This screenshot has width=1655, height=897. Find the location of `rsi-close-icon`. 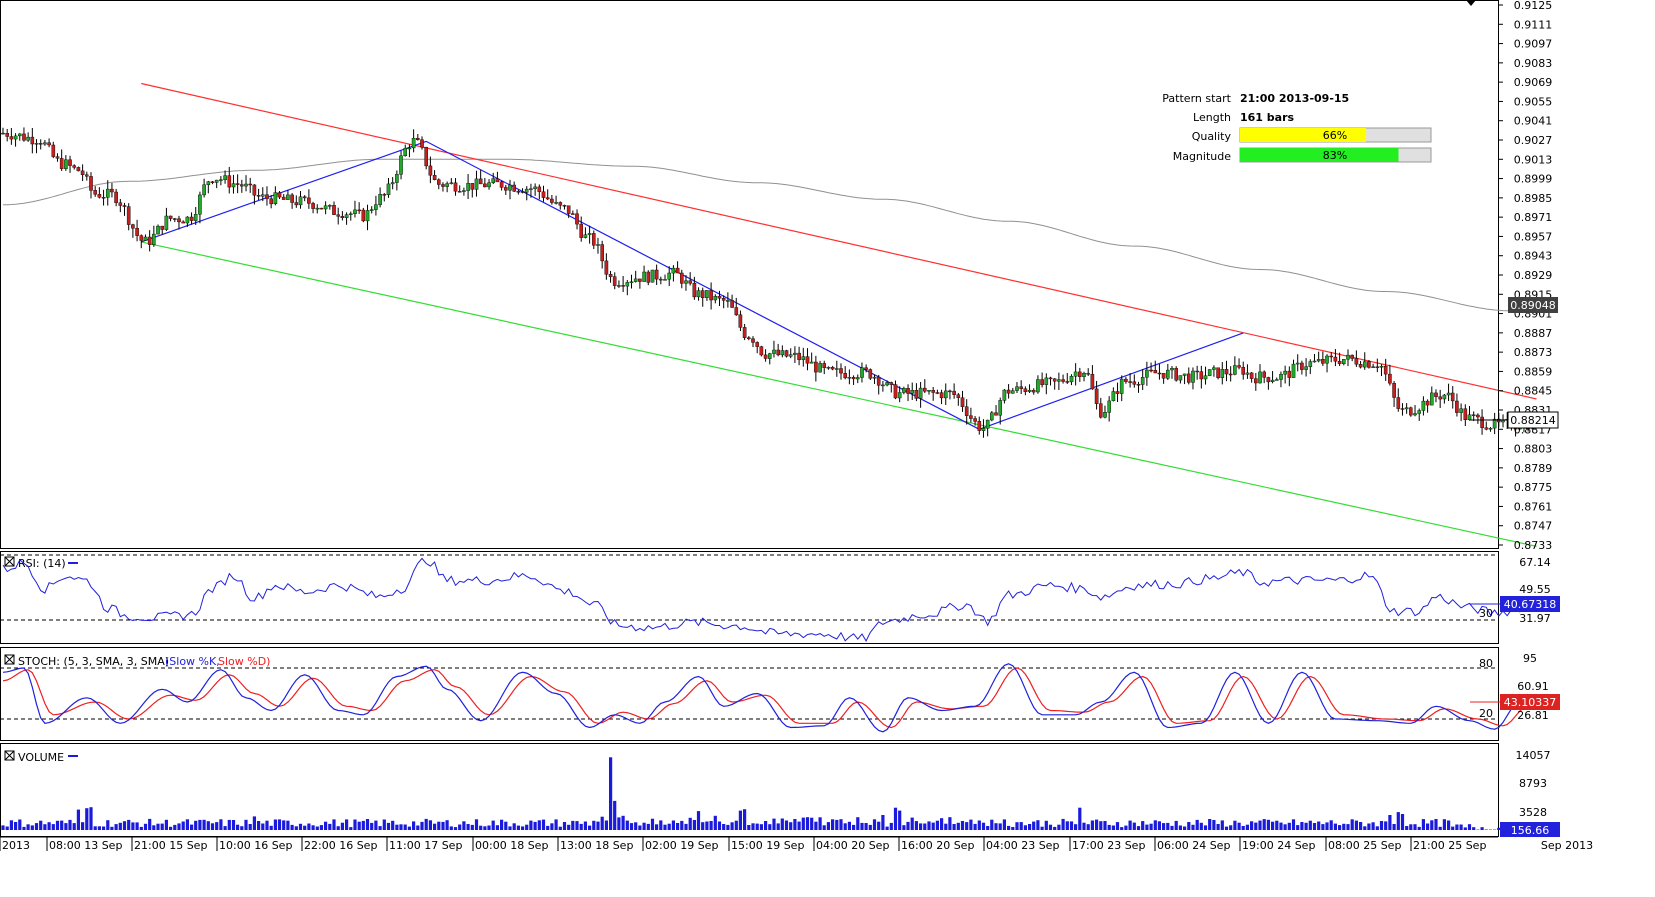

rsi-close-icon is located at coordinates (9, 561).